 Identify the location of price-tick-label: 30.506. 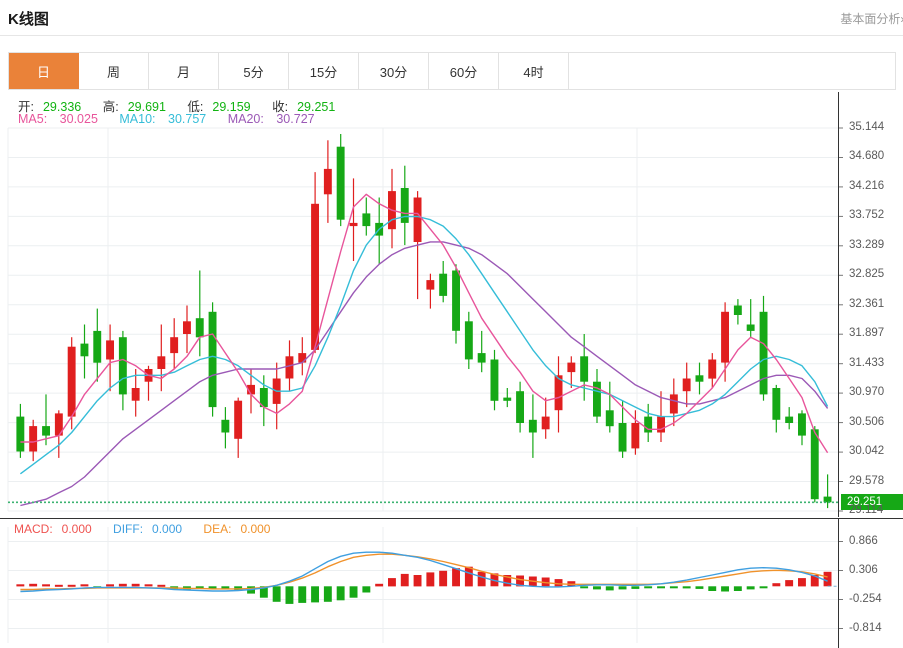
(867, 421).